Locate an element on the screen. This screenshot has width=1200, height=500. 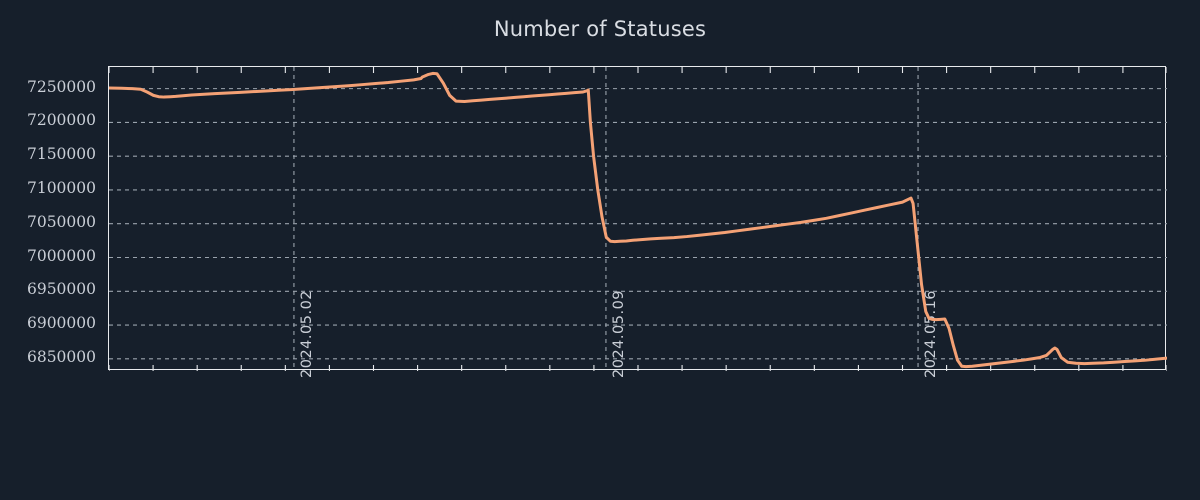
y-axis-tick-label: 7200000 is located at coordinates (61, 120).